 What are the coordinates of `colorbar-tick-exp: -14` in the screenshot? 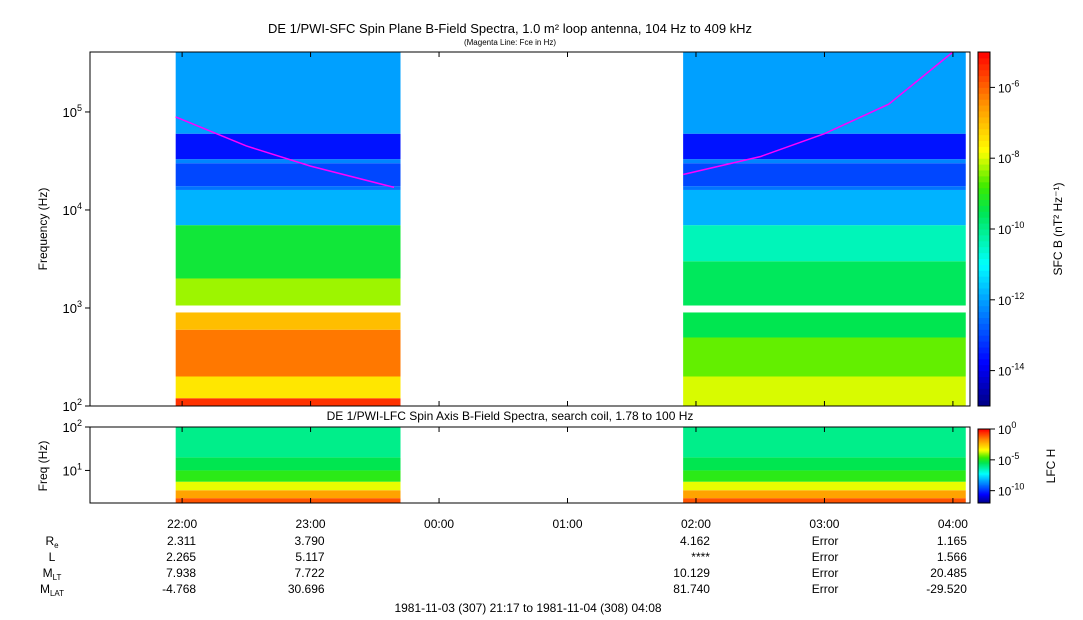 It's located at (1017, 367).